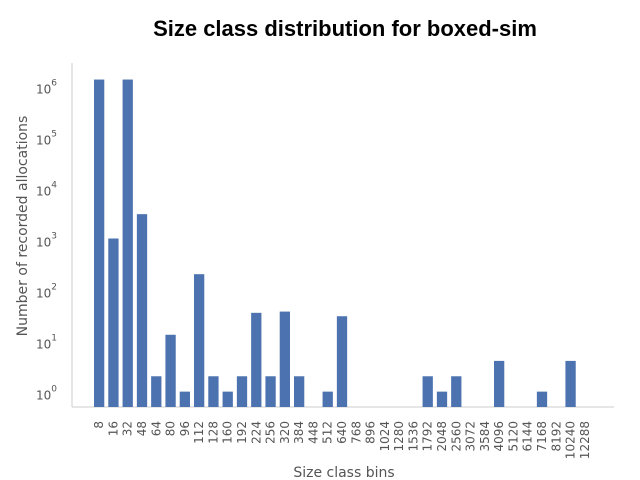 This screenshot has width=640, height=480. What do you see at coordinates (428, 436) in the screenshot?
I see `x-tick-label: 1792` at bounding box center [428, 436].